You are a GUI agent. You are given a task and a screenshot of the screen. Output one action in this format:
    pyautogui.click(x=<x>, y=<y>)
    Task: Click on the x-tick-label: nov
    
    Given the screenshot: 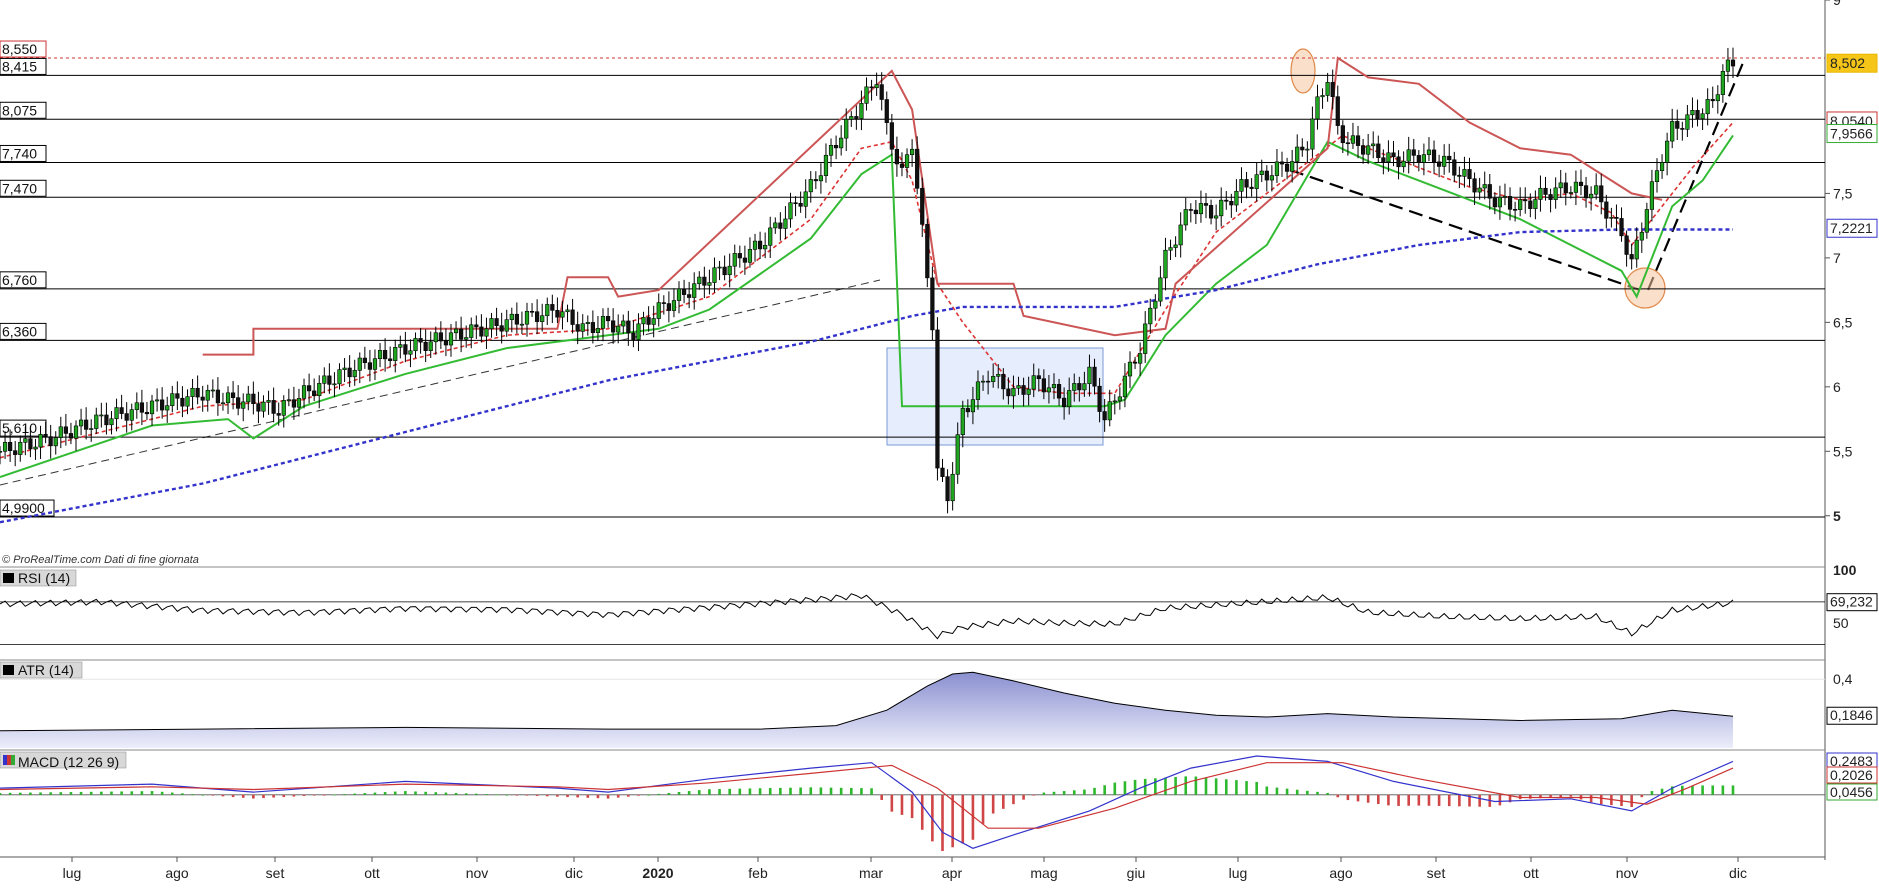 What is the action you would take?
    pyautogui.click(x=477, y=873)
    